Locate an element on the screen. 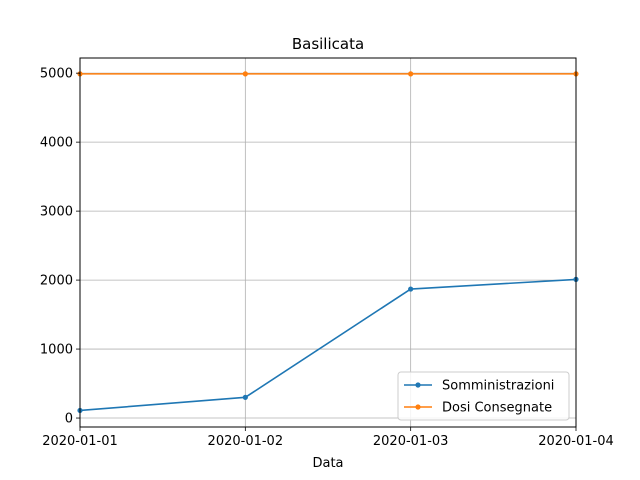 The image size is (640, 480). x-tick-label: 2020-01-04 is located at coordinates (576, 441).